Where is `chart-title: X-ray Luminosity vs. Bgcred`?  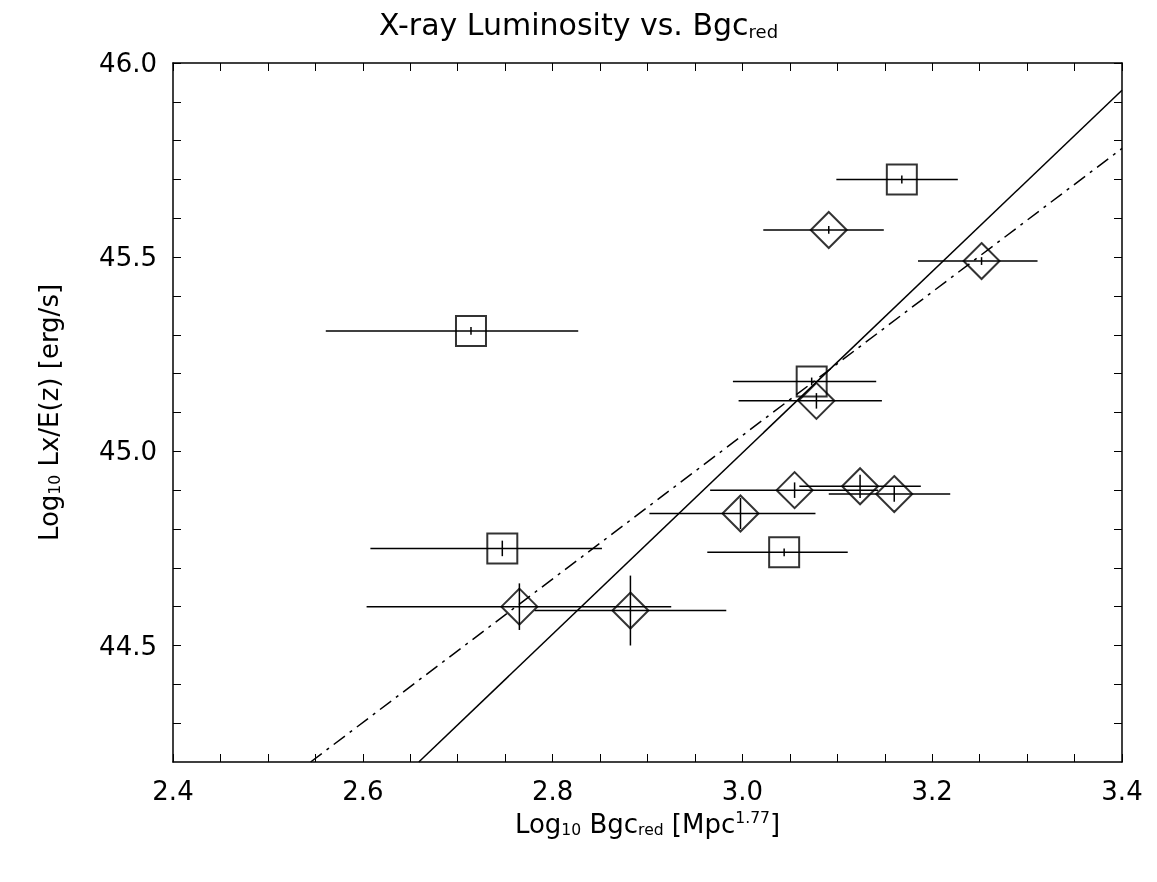 chart-title: X-ray Luminosity vs. Bgcred is located at coordinates (578, 25).